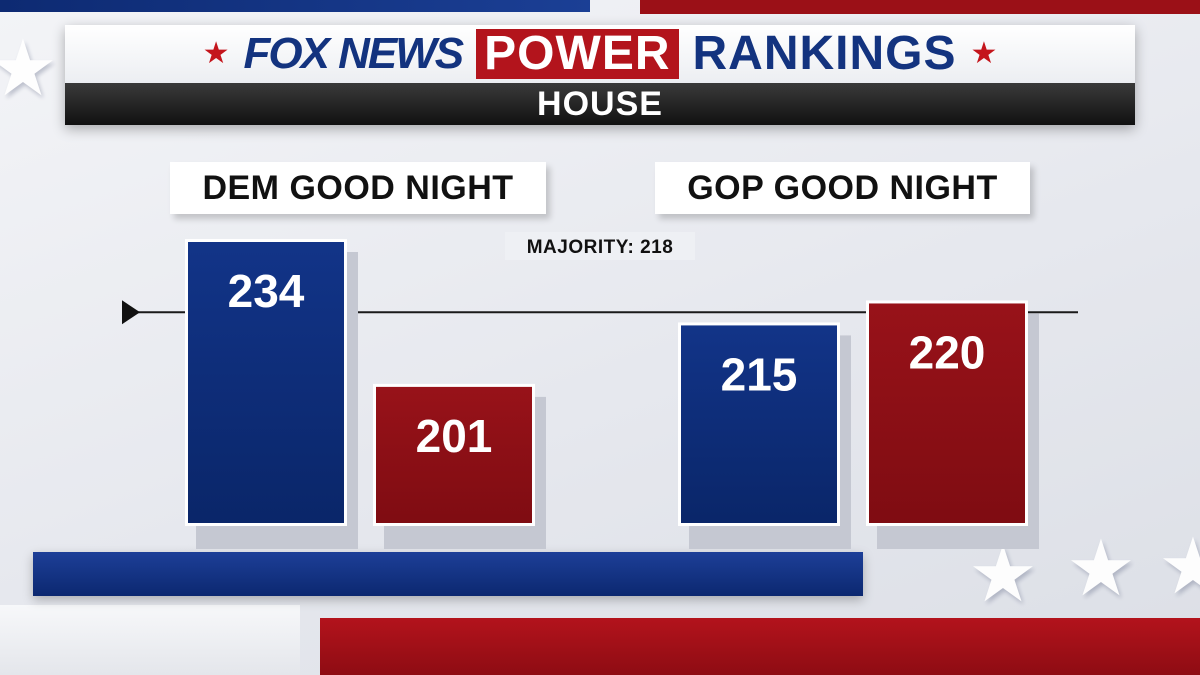 The width and height of the screenshot is (1200, 675). I want to click on rankings-label: RANKINGS, so click(824, 53).